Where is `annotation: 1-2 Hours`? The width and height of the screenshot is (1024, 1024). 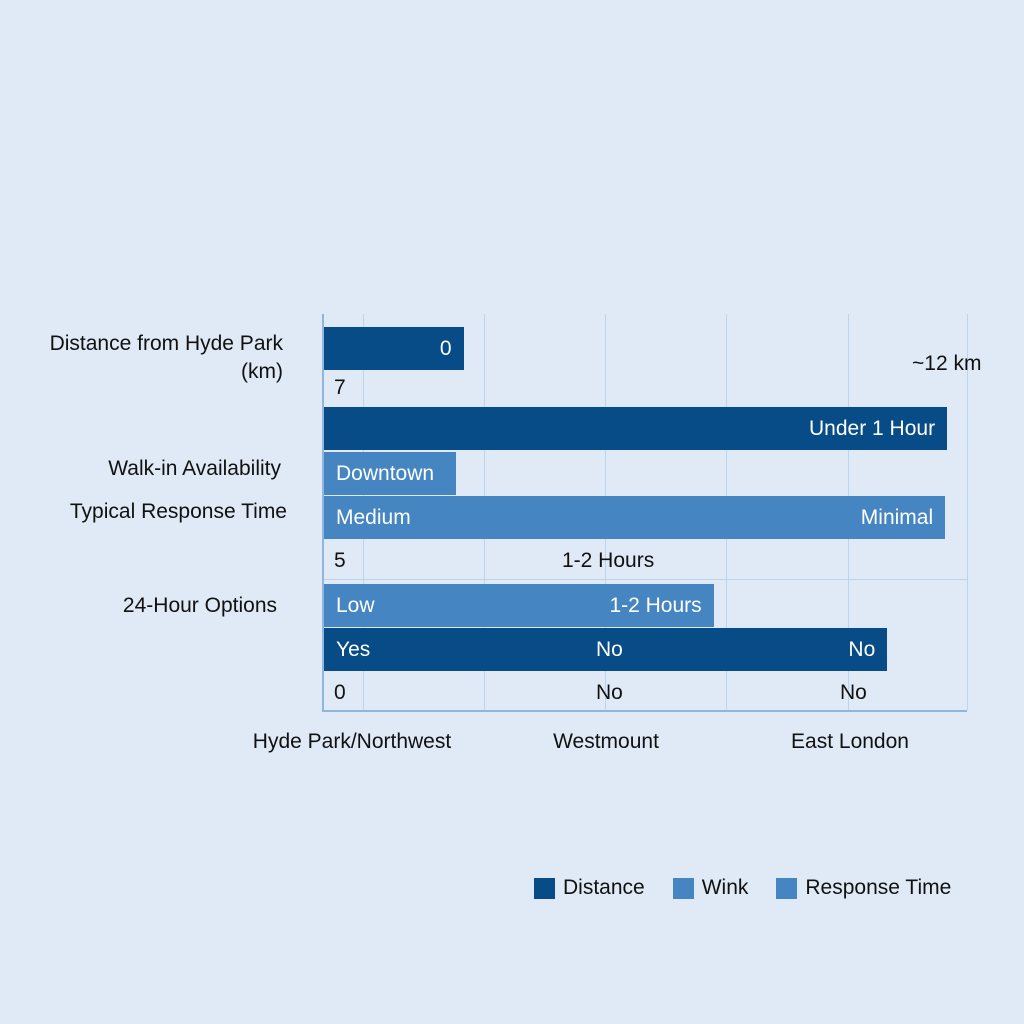
annotation: 1-2 Hours is located at coordinates (608, 560).